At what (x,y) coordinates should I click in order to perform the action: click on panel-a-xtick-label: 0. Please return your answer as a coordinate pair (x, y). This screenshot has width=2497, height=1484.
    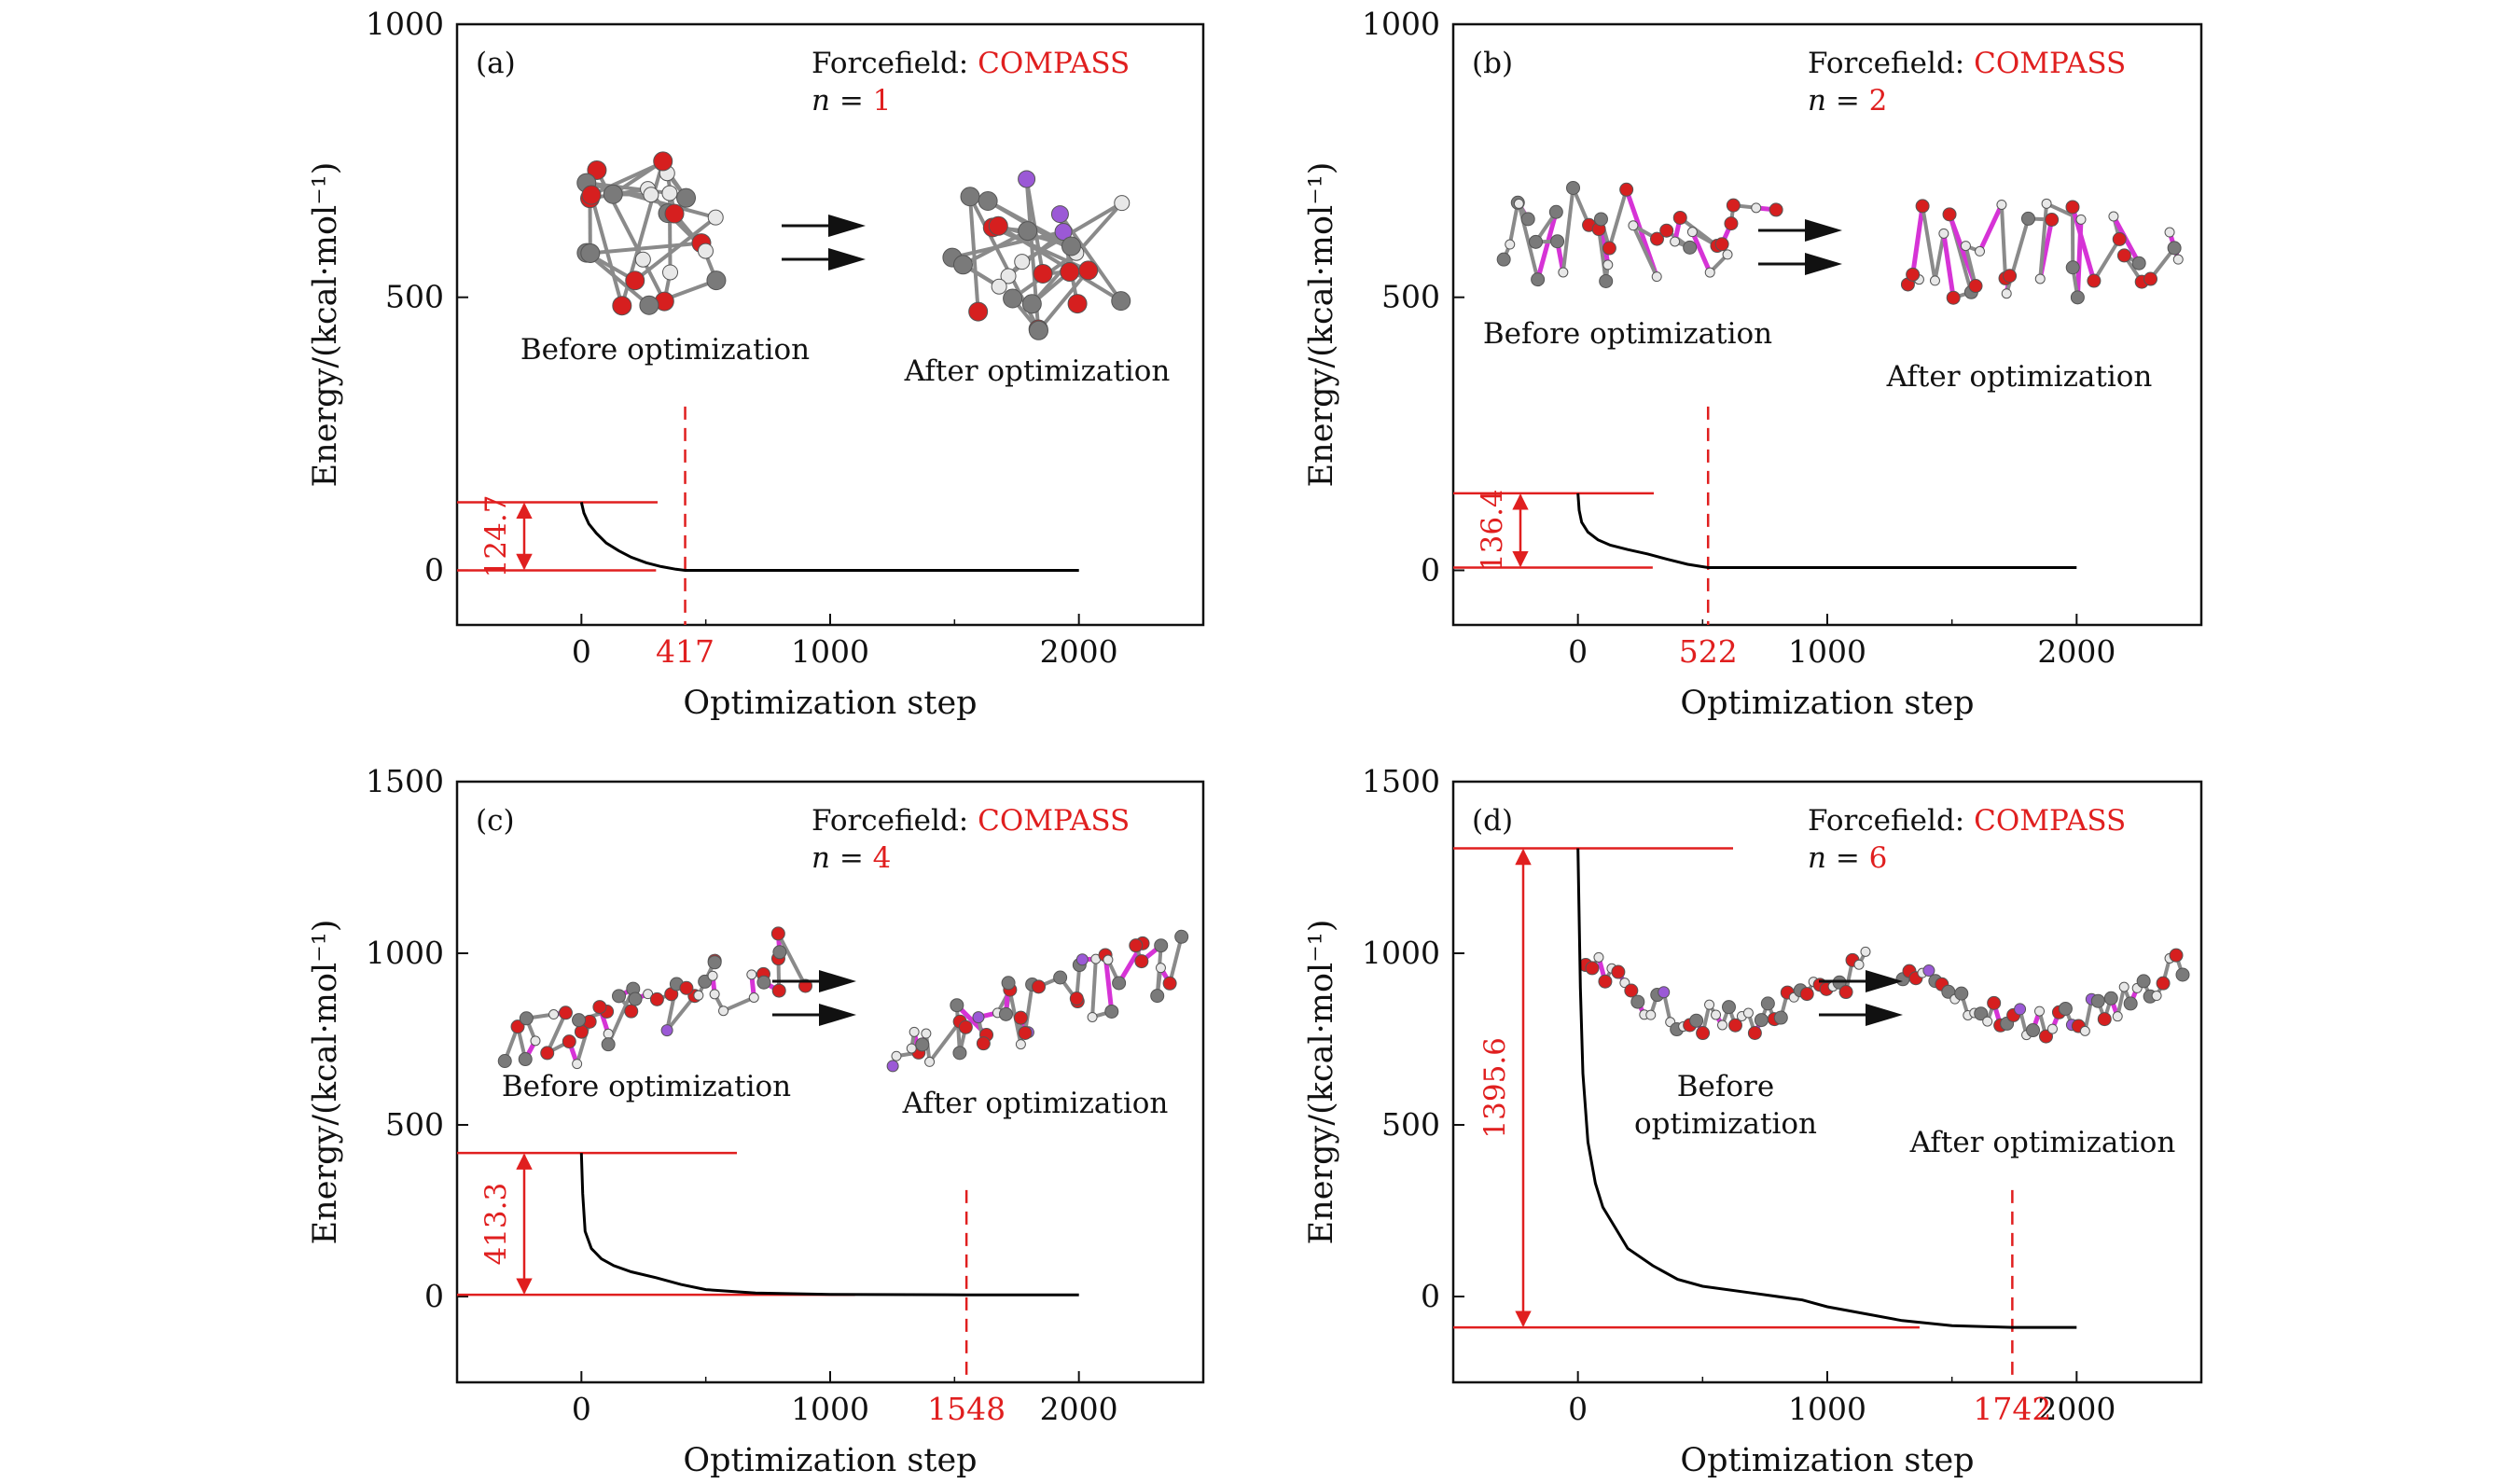
    Looking at the image, I should click on (581, 651).